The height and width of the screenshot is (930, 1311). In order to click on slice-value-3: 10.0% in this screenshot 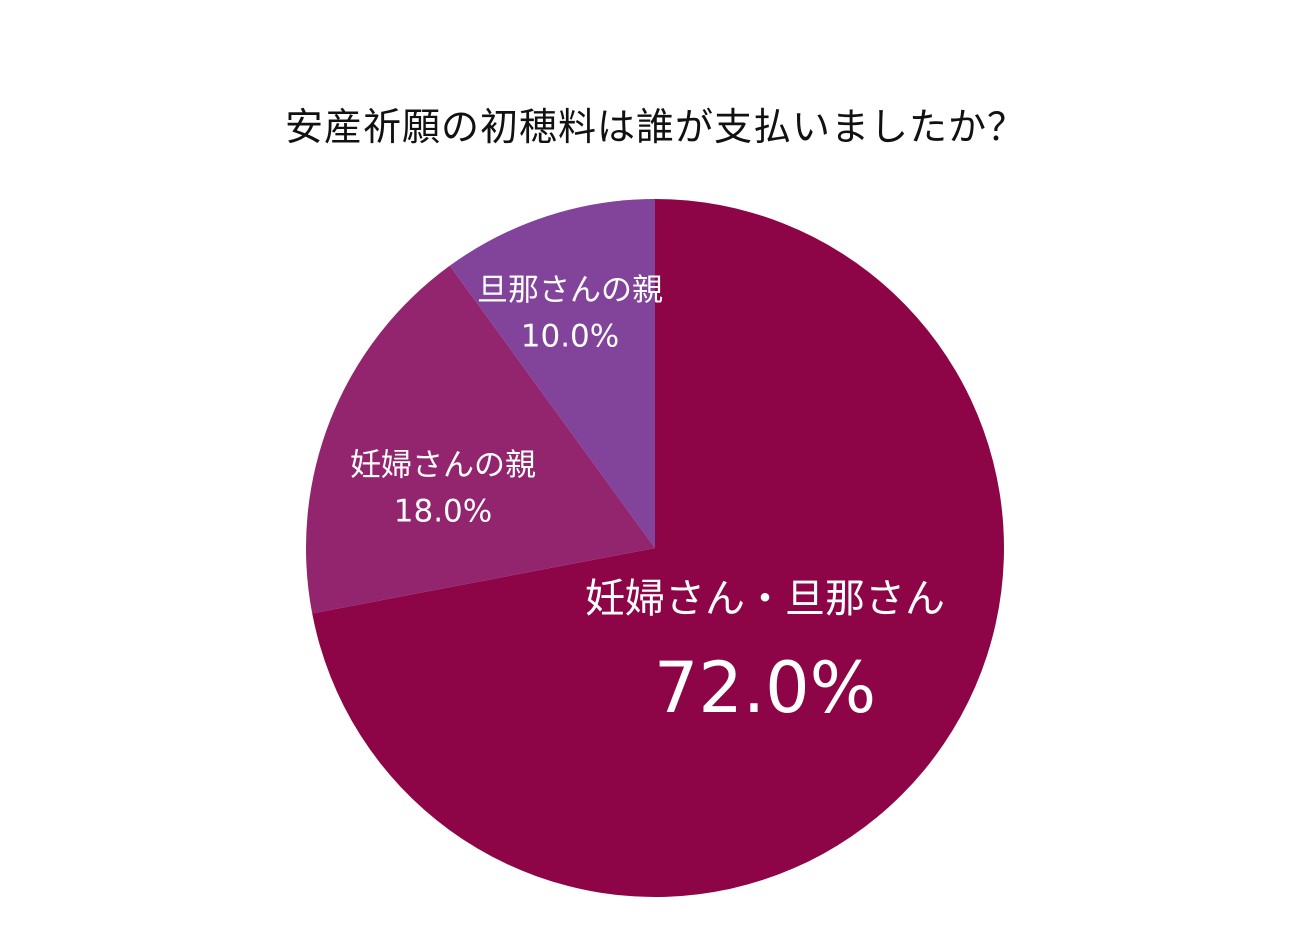, I will do `click(570, 337)`.